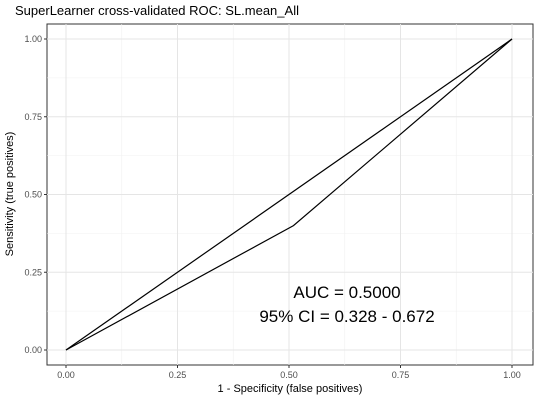 The height and width of the screenshot is (400, 540). Describe the element at coordinates (346, 292) in the screenshot. I see `auc-annotation: AUC = 0.5000` at that location.